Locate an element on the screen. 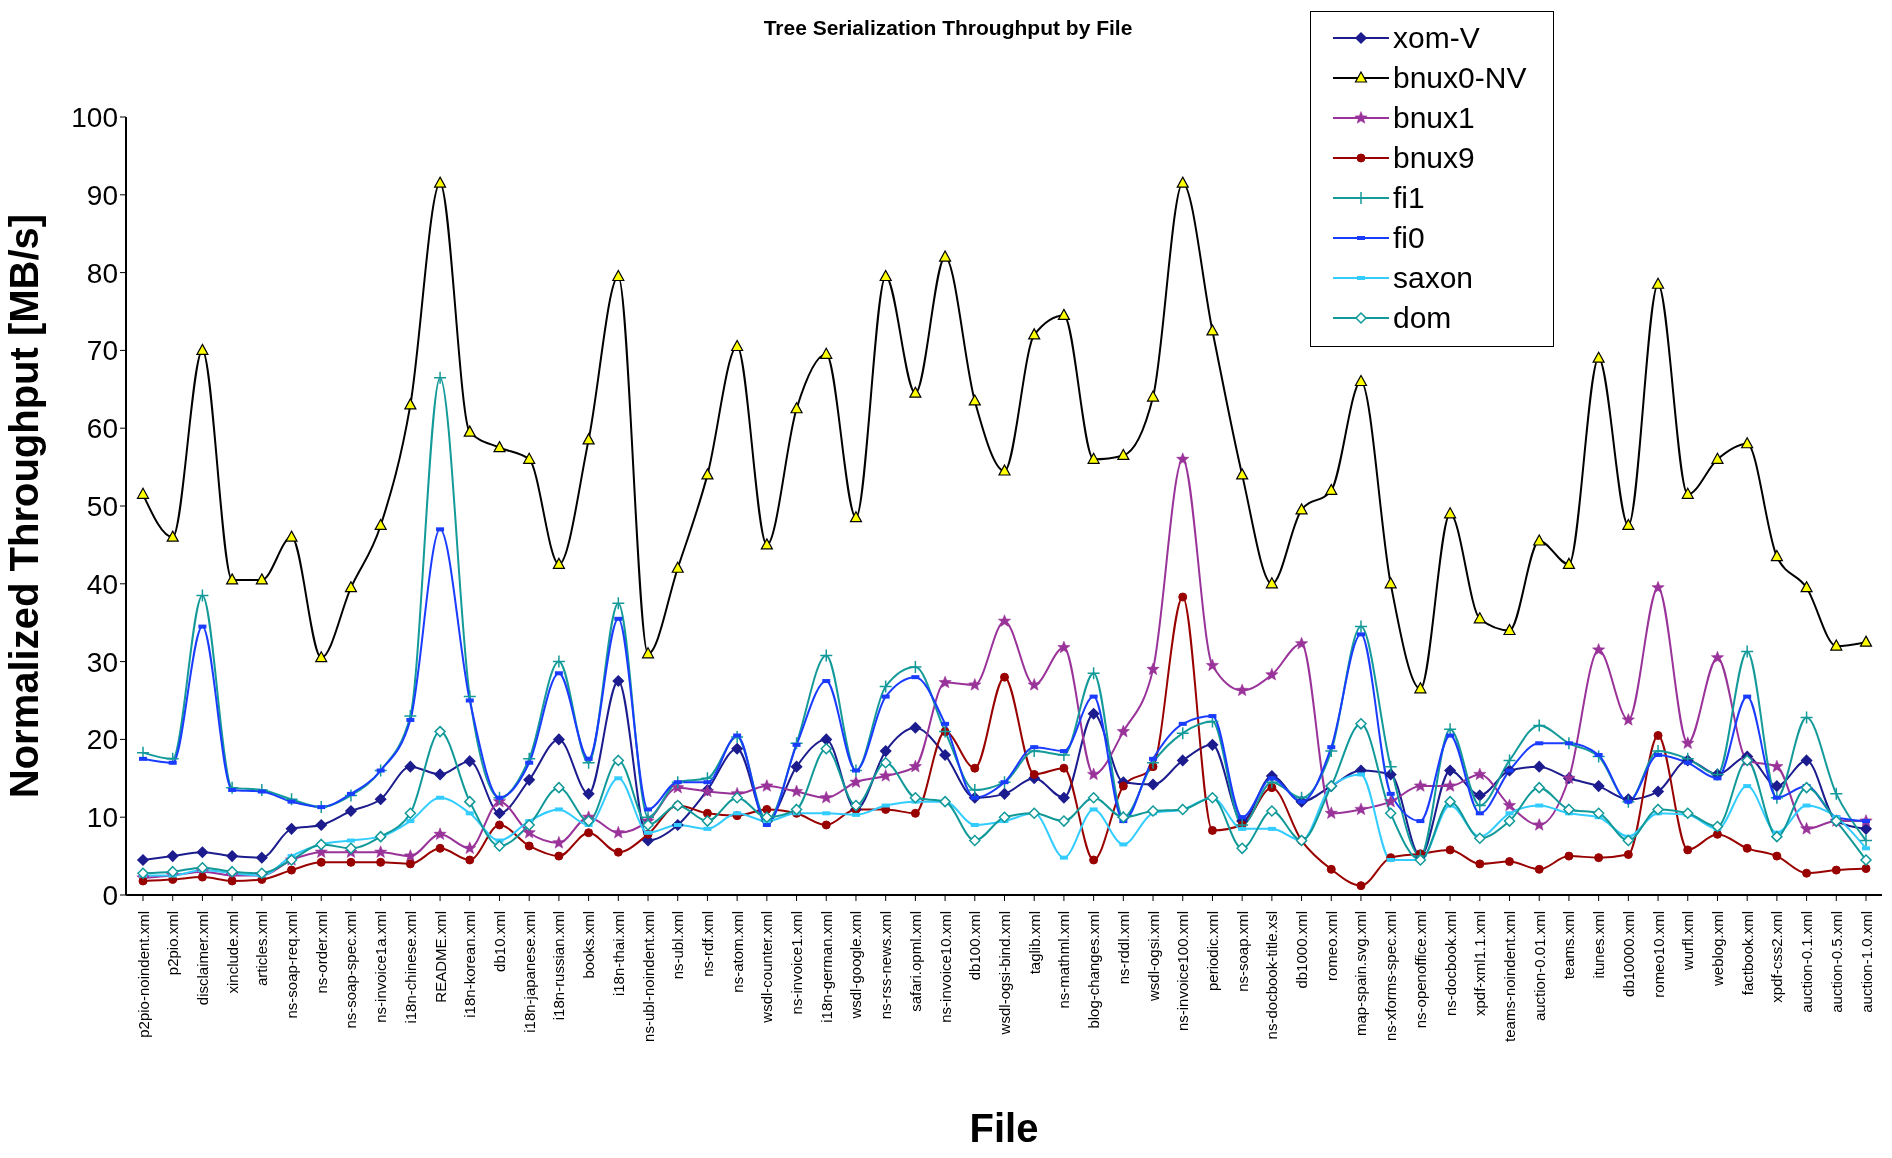 The height and width of the screenshot is (1158, 1892). y-tick-label: 90 is located at coordinates (102, 195).